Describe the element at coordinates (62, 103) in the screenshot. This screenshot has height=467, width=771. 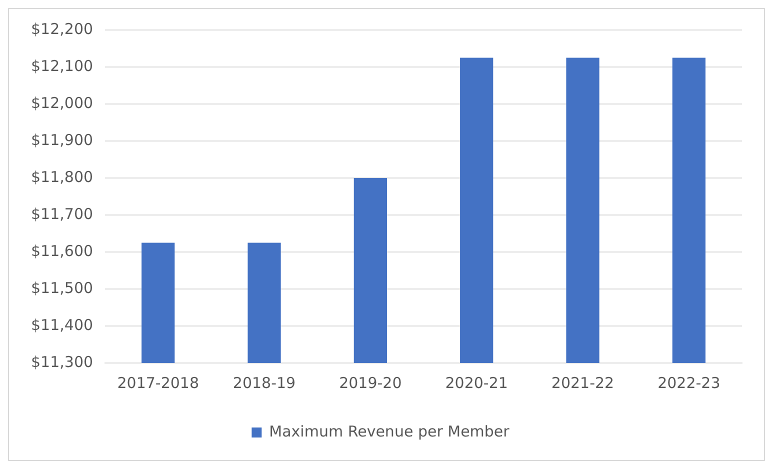
I see `y-tick-label: $12,000` at that location.